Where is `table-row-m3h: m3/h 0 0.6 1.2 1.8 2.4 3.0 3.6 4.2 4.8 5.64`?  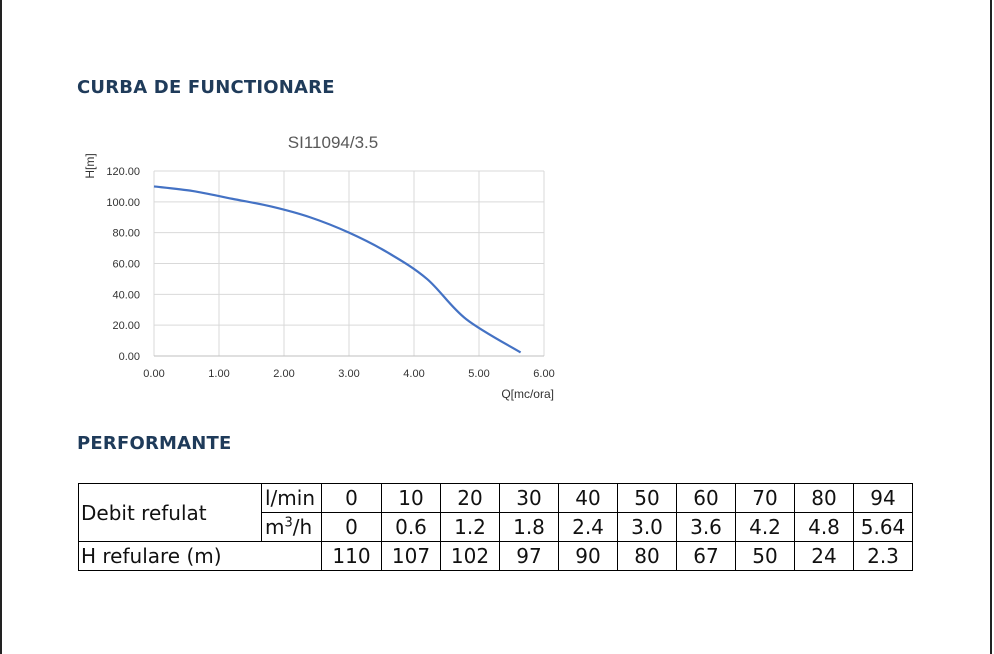
table-row-m3h: m3/h 0 0.6 1.2 1.8 2.4 3.0 3.6 4.2 4.8 5.64 is located at coordinates (496, 527).